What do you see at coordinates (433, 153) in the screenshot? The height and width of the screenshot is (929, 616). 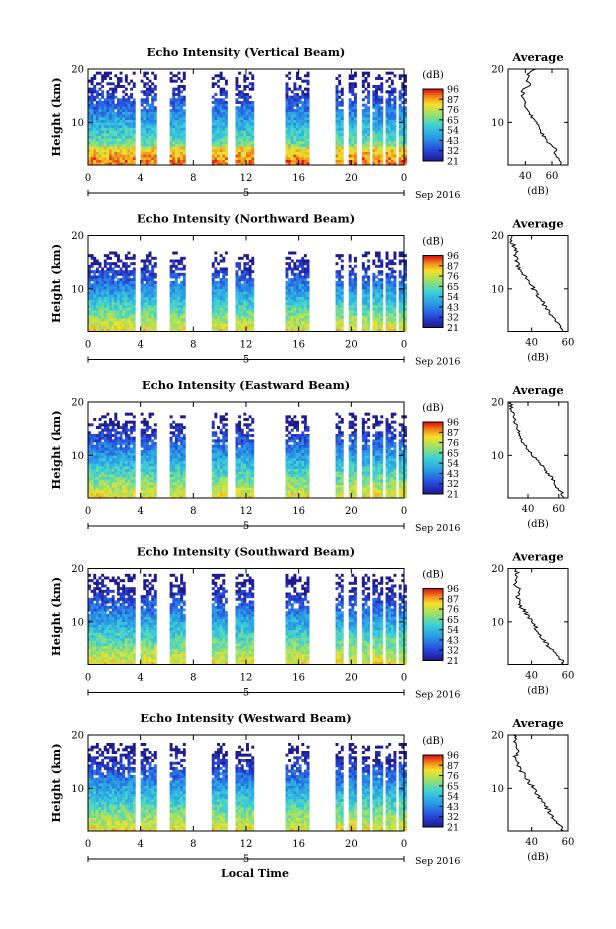 I see `colorbar-swatch` at bounding box center [433, 153].